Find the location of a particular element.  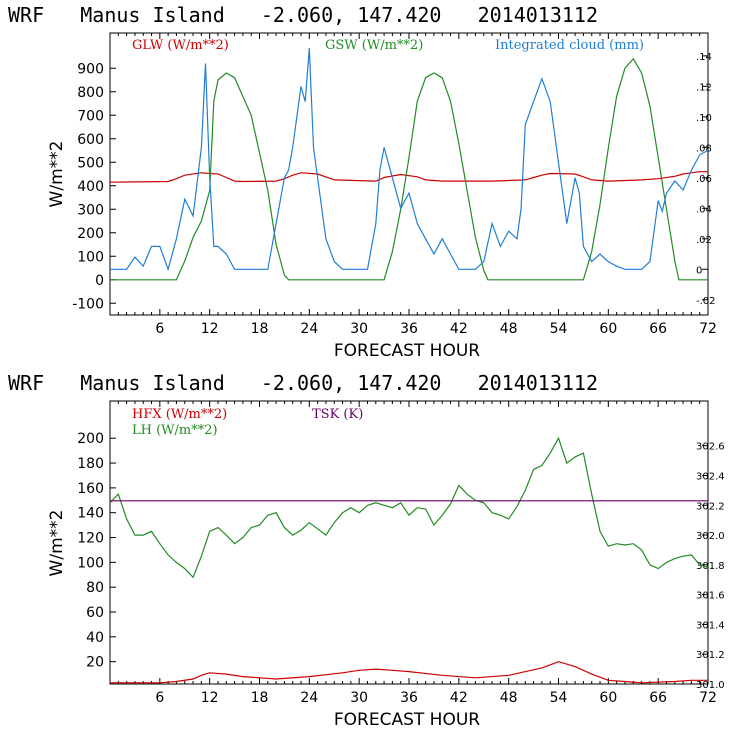

y2-tick-label: -.02 is located at coordinates (706, 301).